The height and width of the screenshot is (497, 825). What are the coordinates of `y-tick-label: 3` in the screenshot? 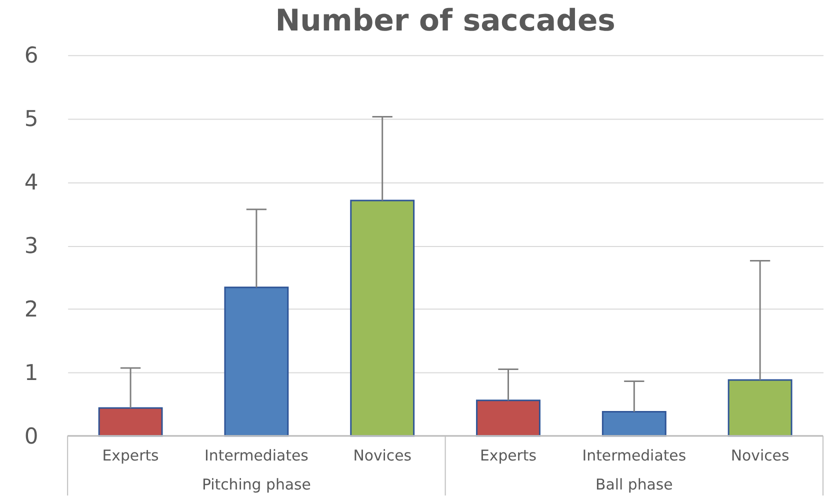 It's located at (31, 246).